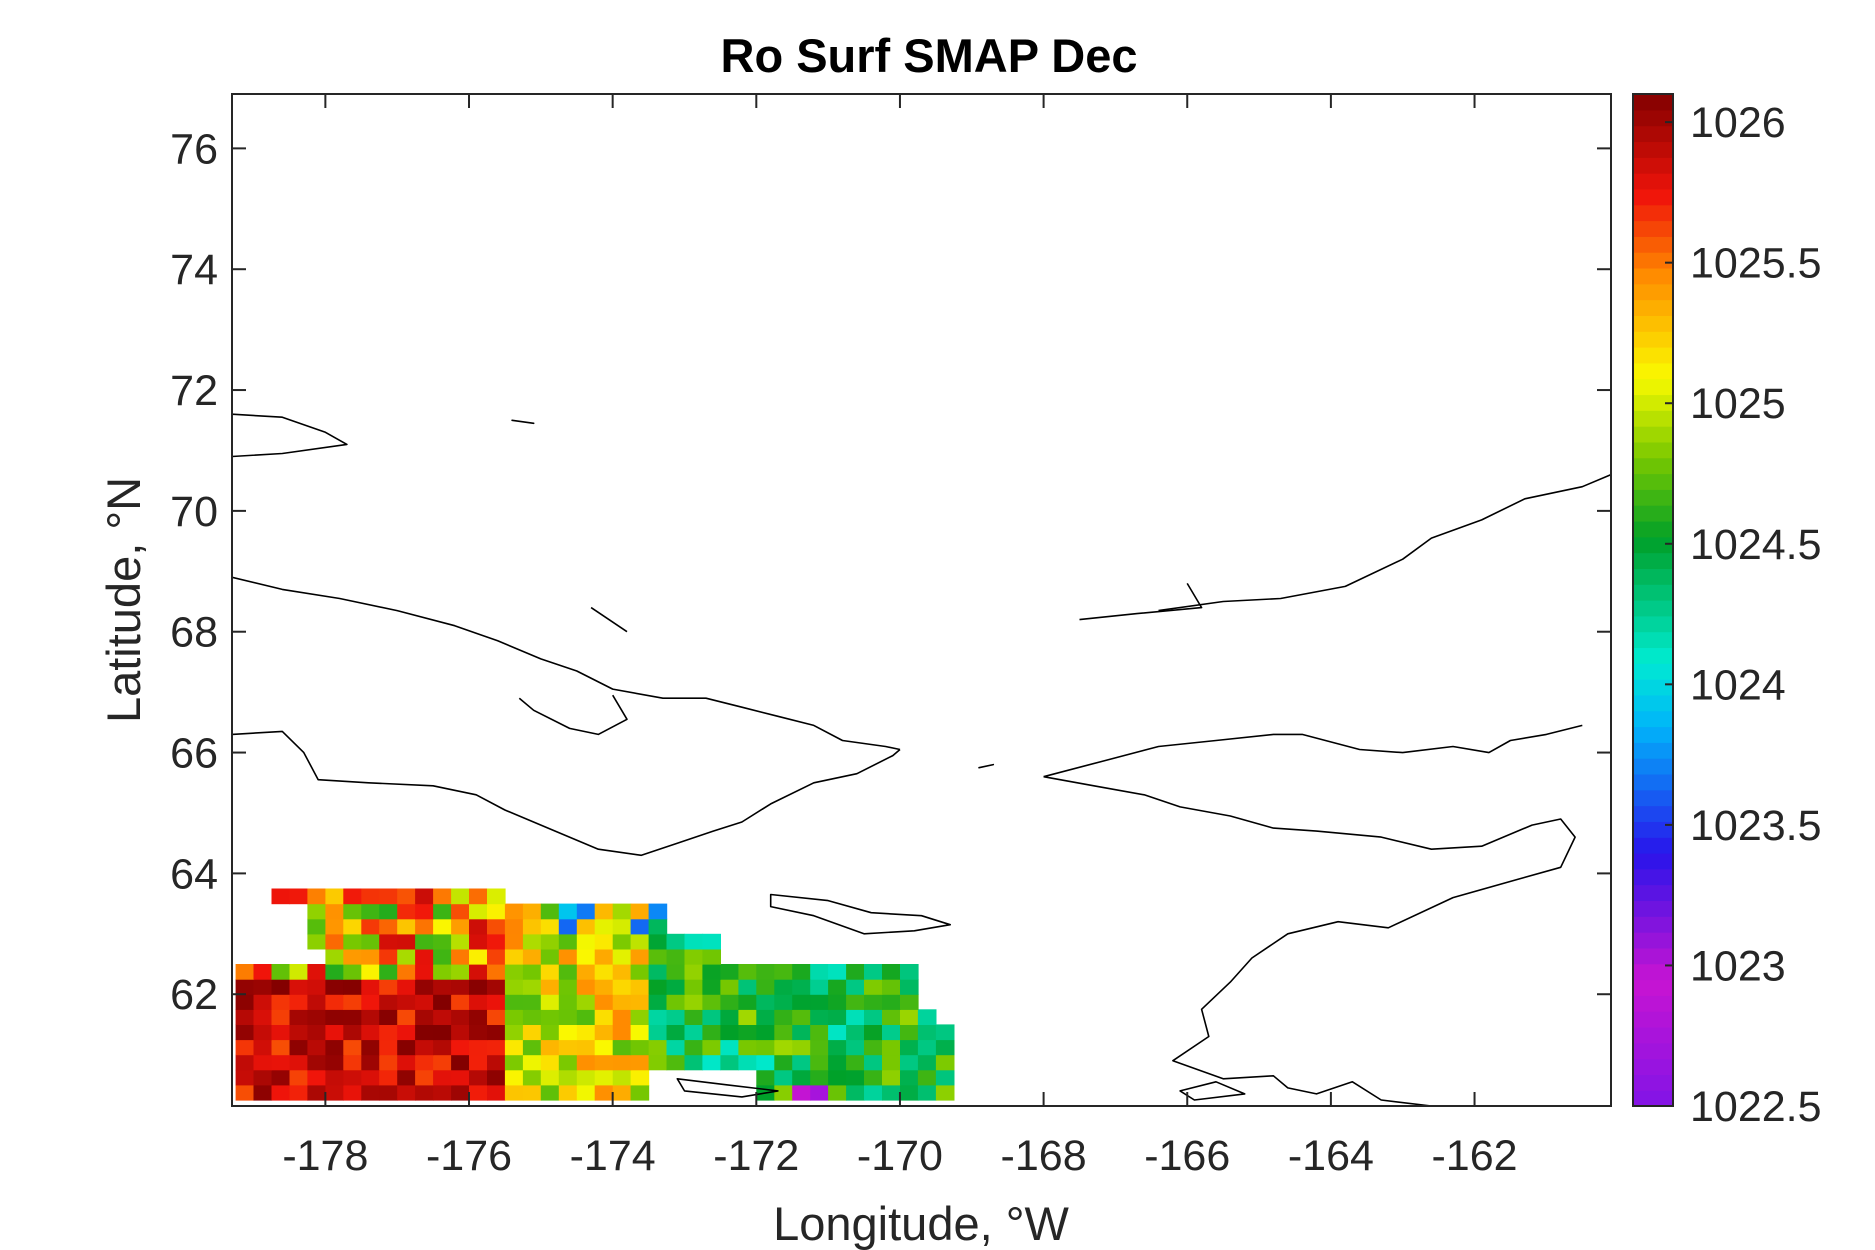 This screenshot has width=1875, height=1250. I want to click on coastline-segment, so click(573, 715).